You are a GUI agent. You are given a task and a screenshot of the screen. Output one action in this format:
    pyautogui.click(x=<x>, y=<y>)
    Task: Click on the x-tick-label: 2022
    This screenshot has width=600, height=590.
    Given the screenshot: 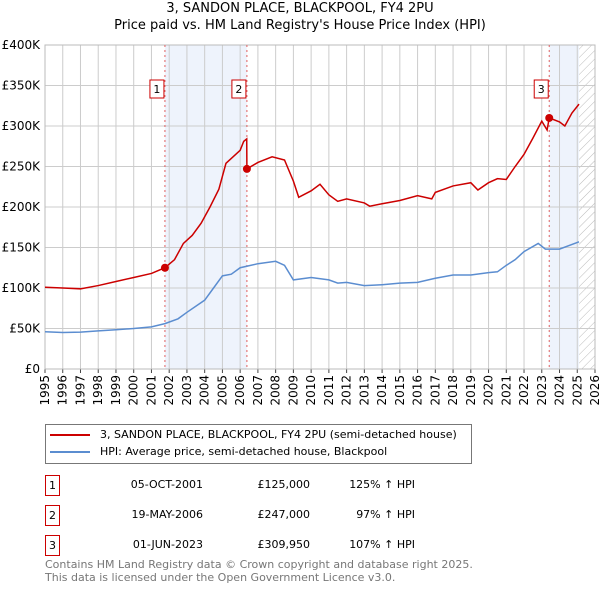 What is the action you would take?
    pyautogui.click(x=524, y=390)
    